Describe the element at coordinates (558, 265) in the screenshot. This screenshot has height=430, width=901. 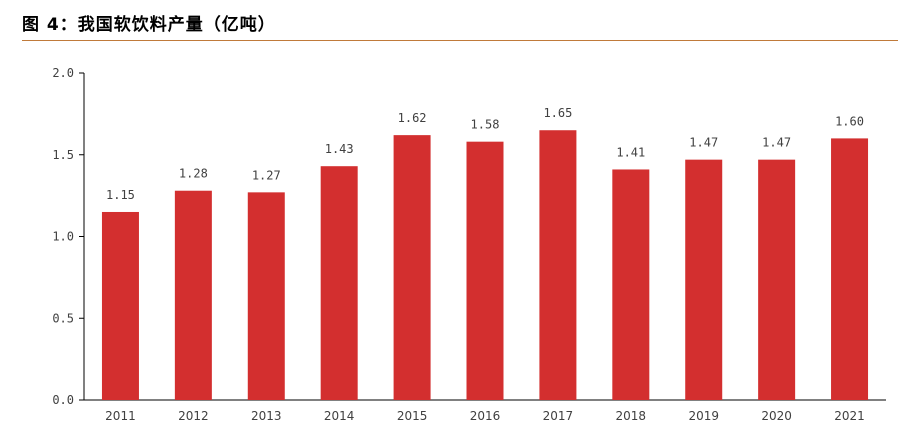
I see `bar-2017` at that location.